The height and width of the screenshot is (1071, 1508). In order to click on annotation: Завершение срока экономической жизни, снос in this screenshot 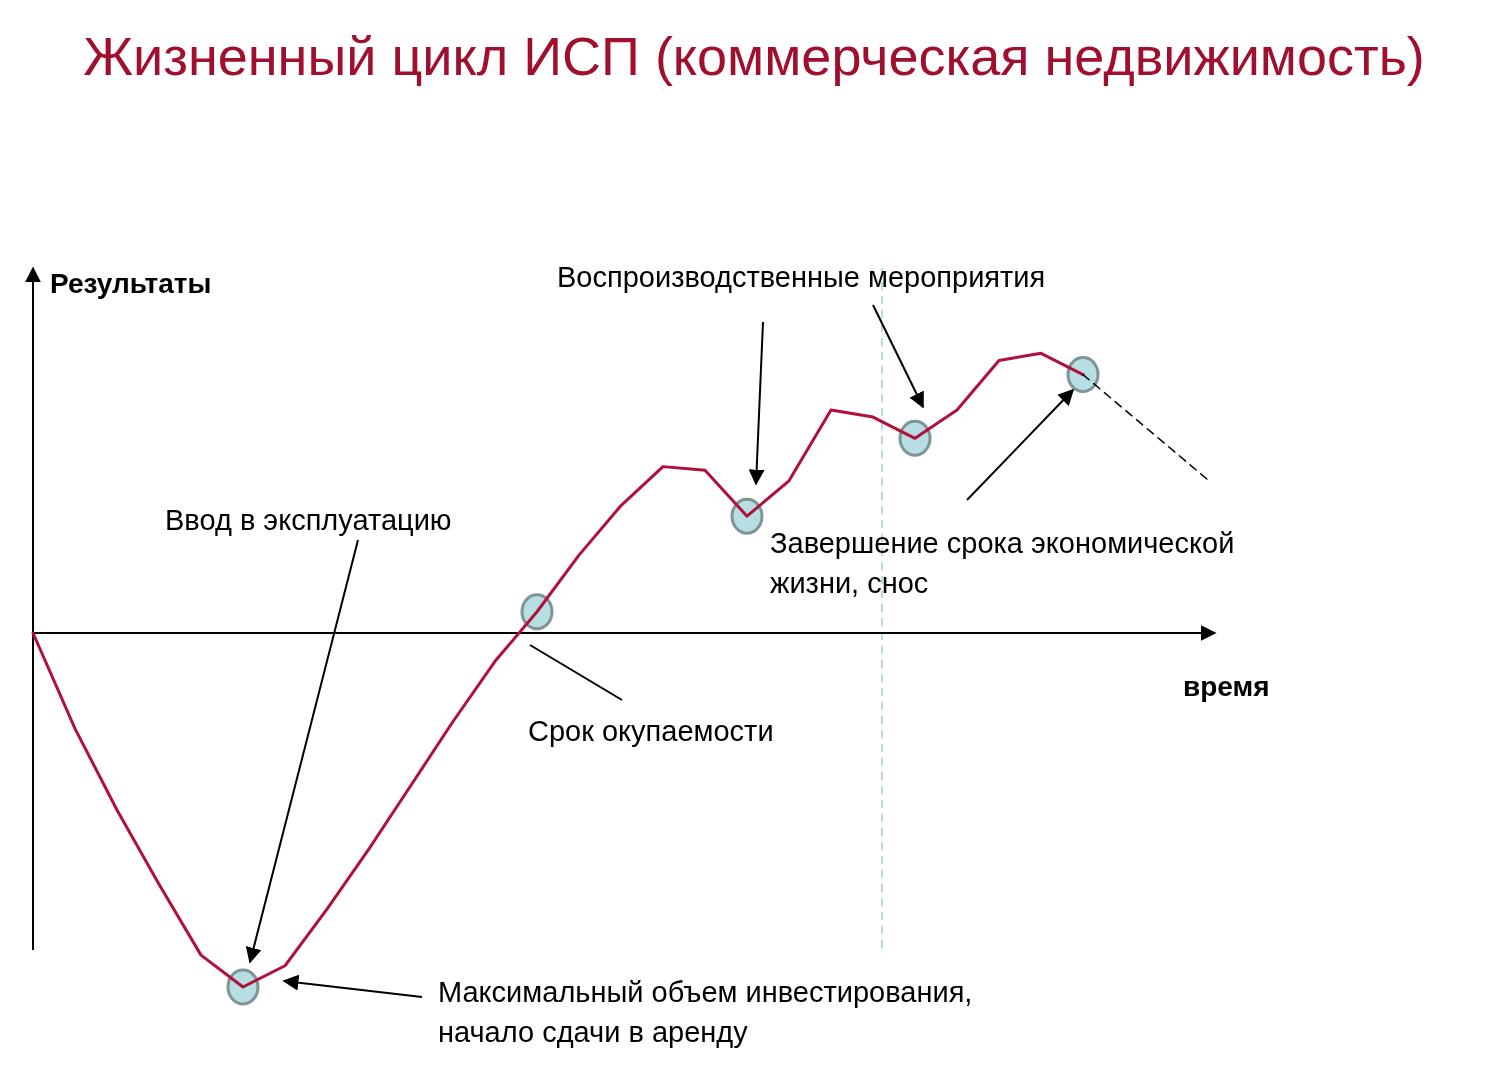, I will do `click(1002, 563)`.